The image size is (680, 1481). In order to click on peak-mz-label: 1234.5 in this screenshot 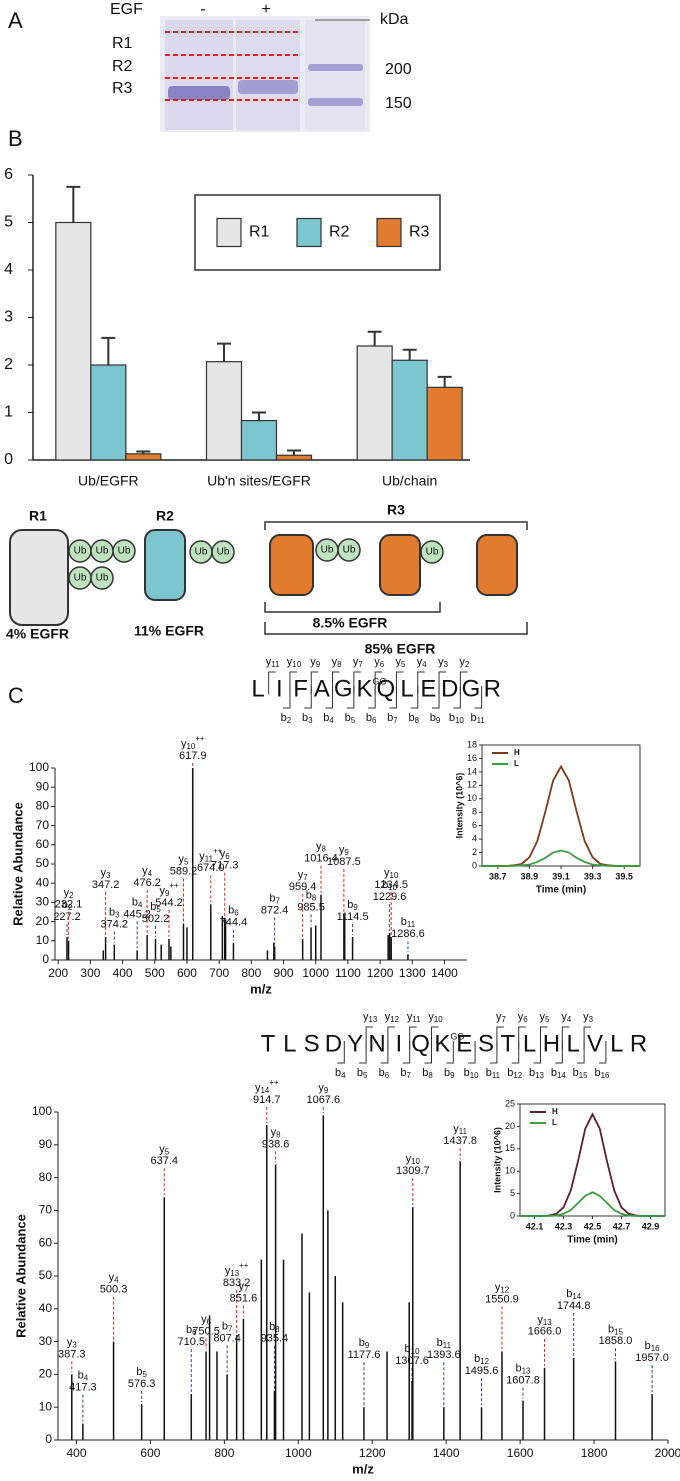, I will do `click(391, 885)`.